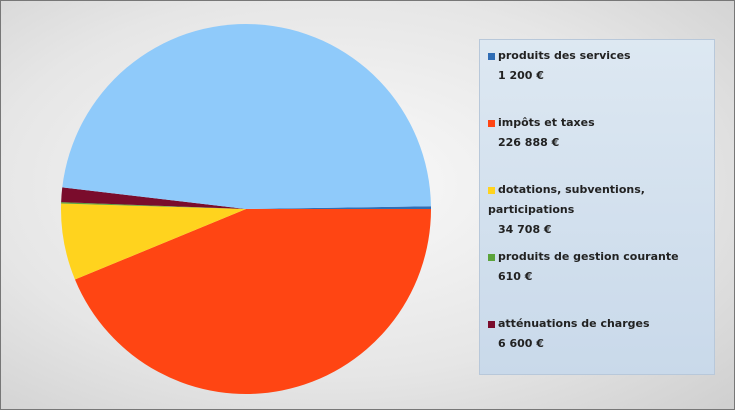  I want to click on legend-label: produits de gestion courante, so click(588, 256).